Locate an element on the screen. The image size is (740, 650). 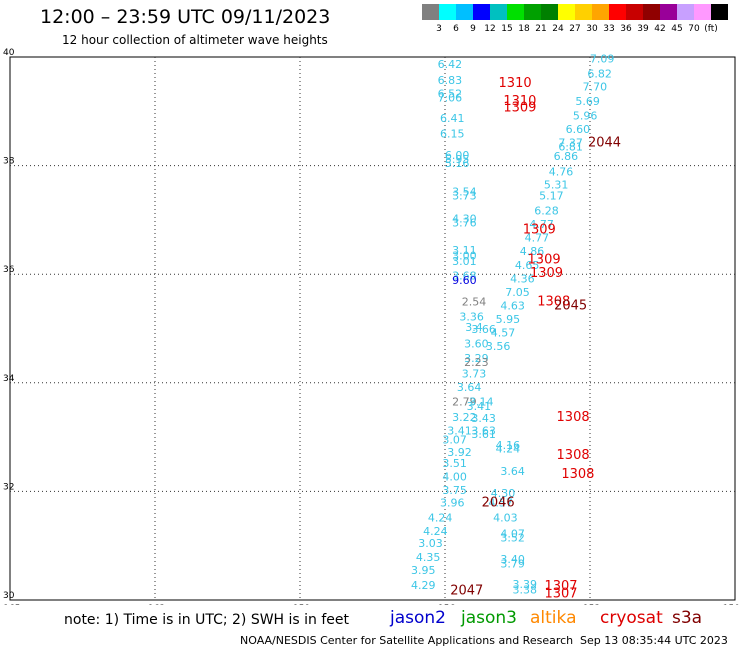
wave-height-value: 3.01 is located at coordinates (464, 261).